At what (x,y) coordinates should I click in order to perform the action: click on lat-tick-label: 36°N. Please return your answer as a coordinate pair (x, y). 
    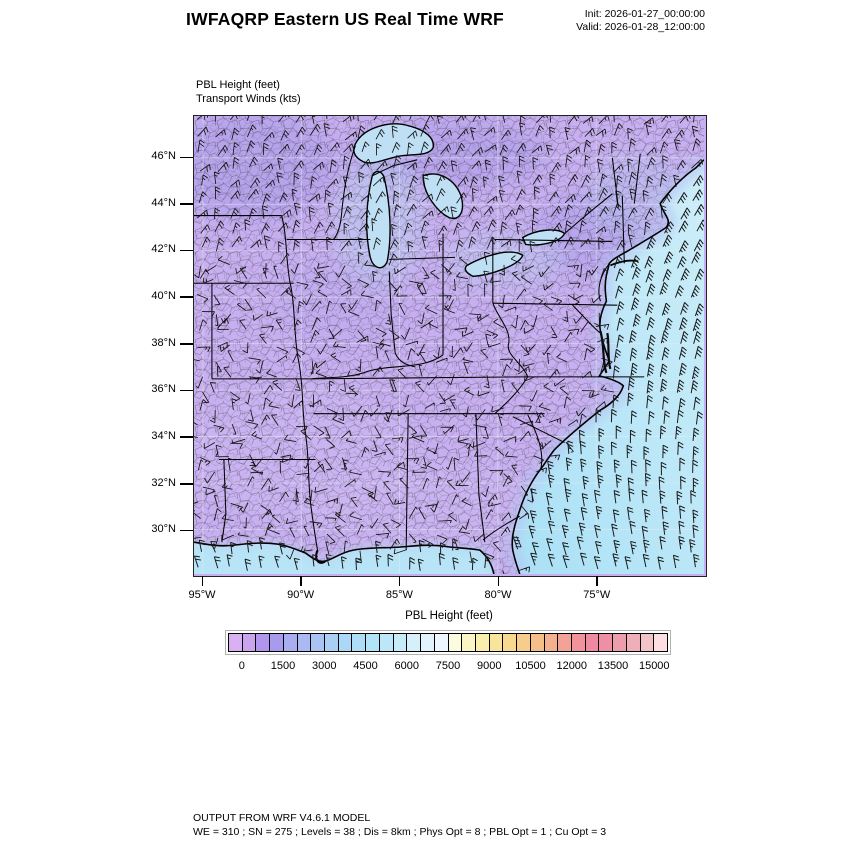
    Looking at the image, I should click on (163, 389).